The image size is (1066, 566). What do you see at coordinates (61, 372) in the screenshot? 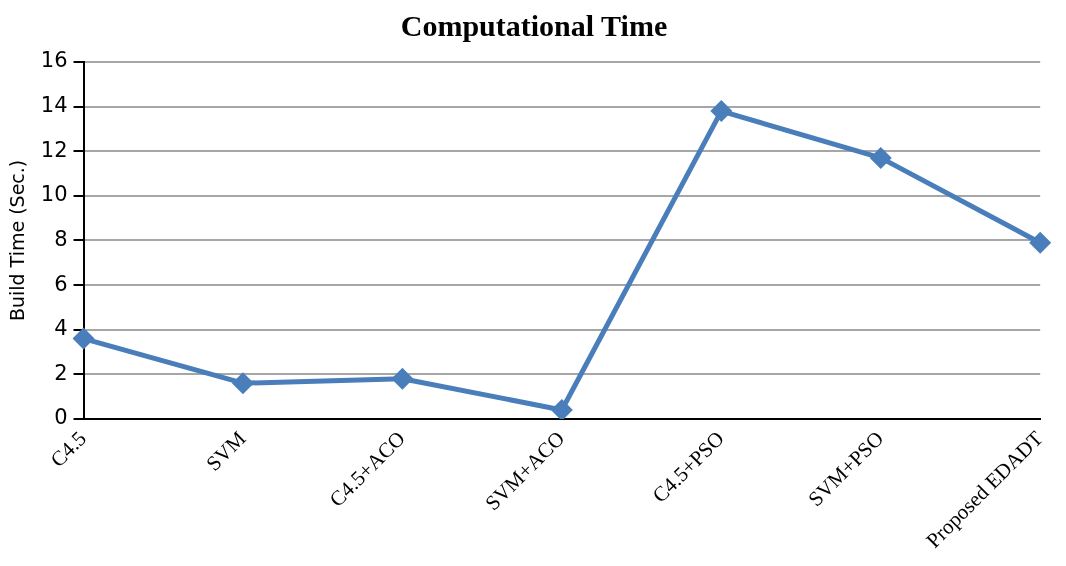
I see `y-tick-label: 2` at bounding box center [61, 372].